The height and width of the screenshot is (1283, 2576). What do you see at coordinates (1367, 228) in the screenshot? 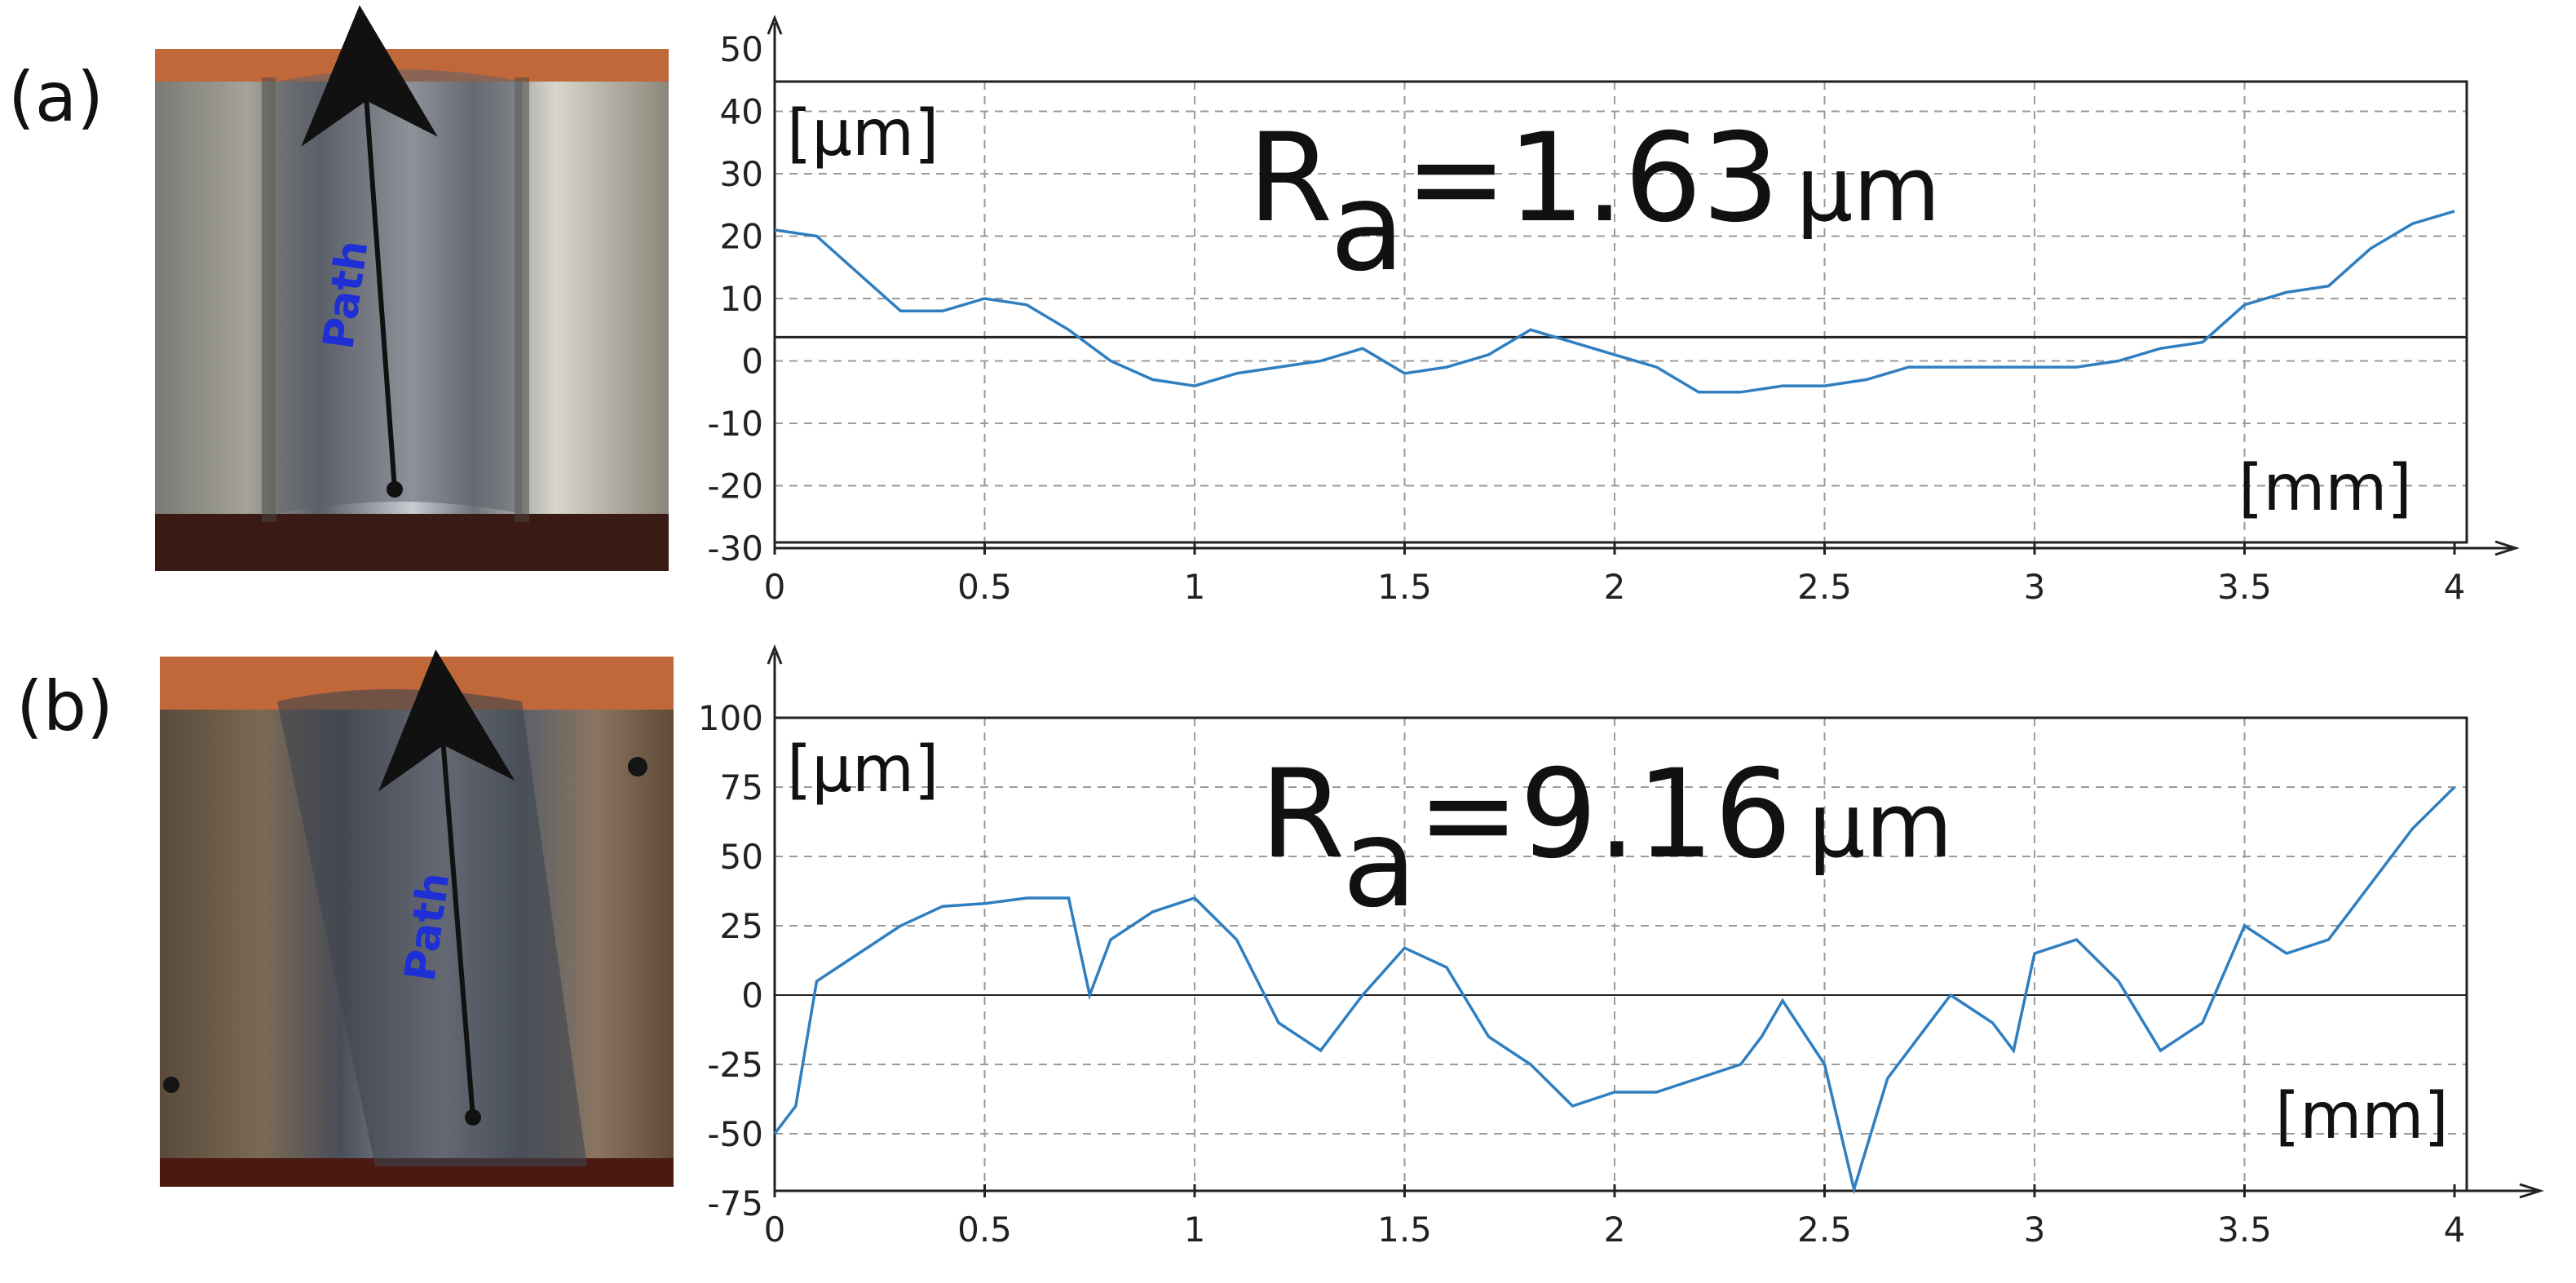
I see `ra-subscript-a: a` at bounding box center [1367, 228].